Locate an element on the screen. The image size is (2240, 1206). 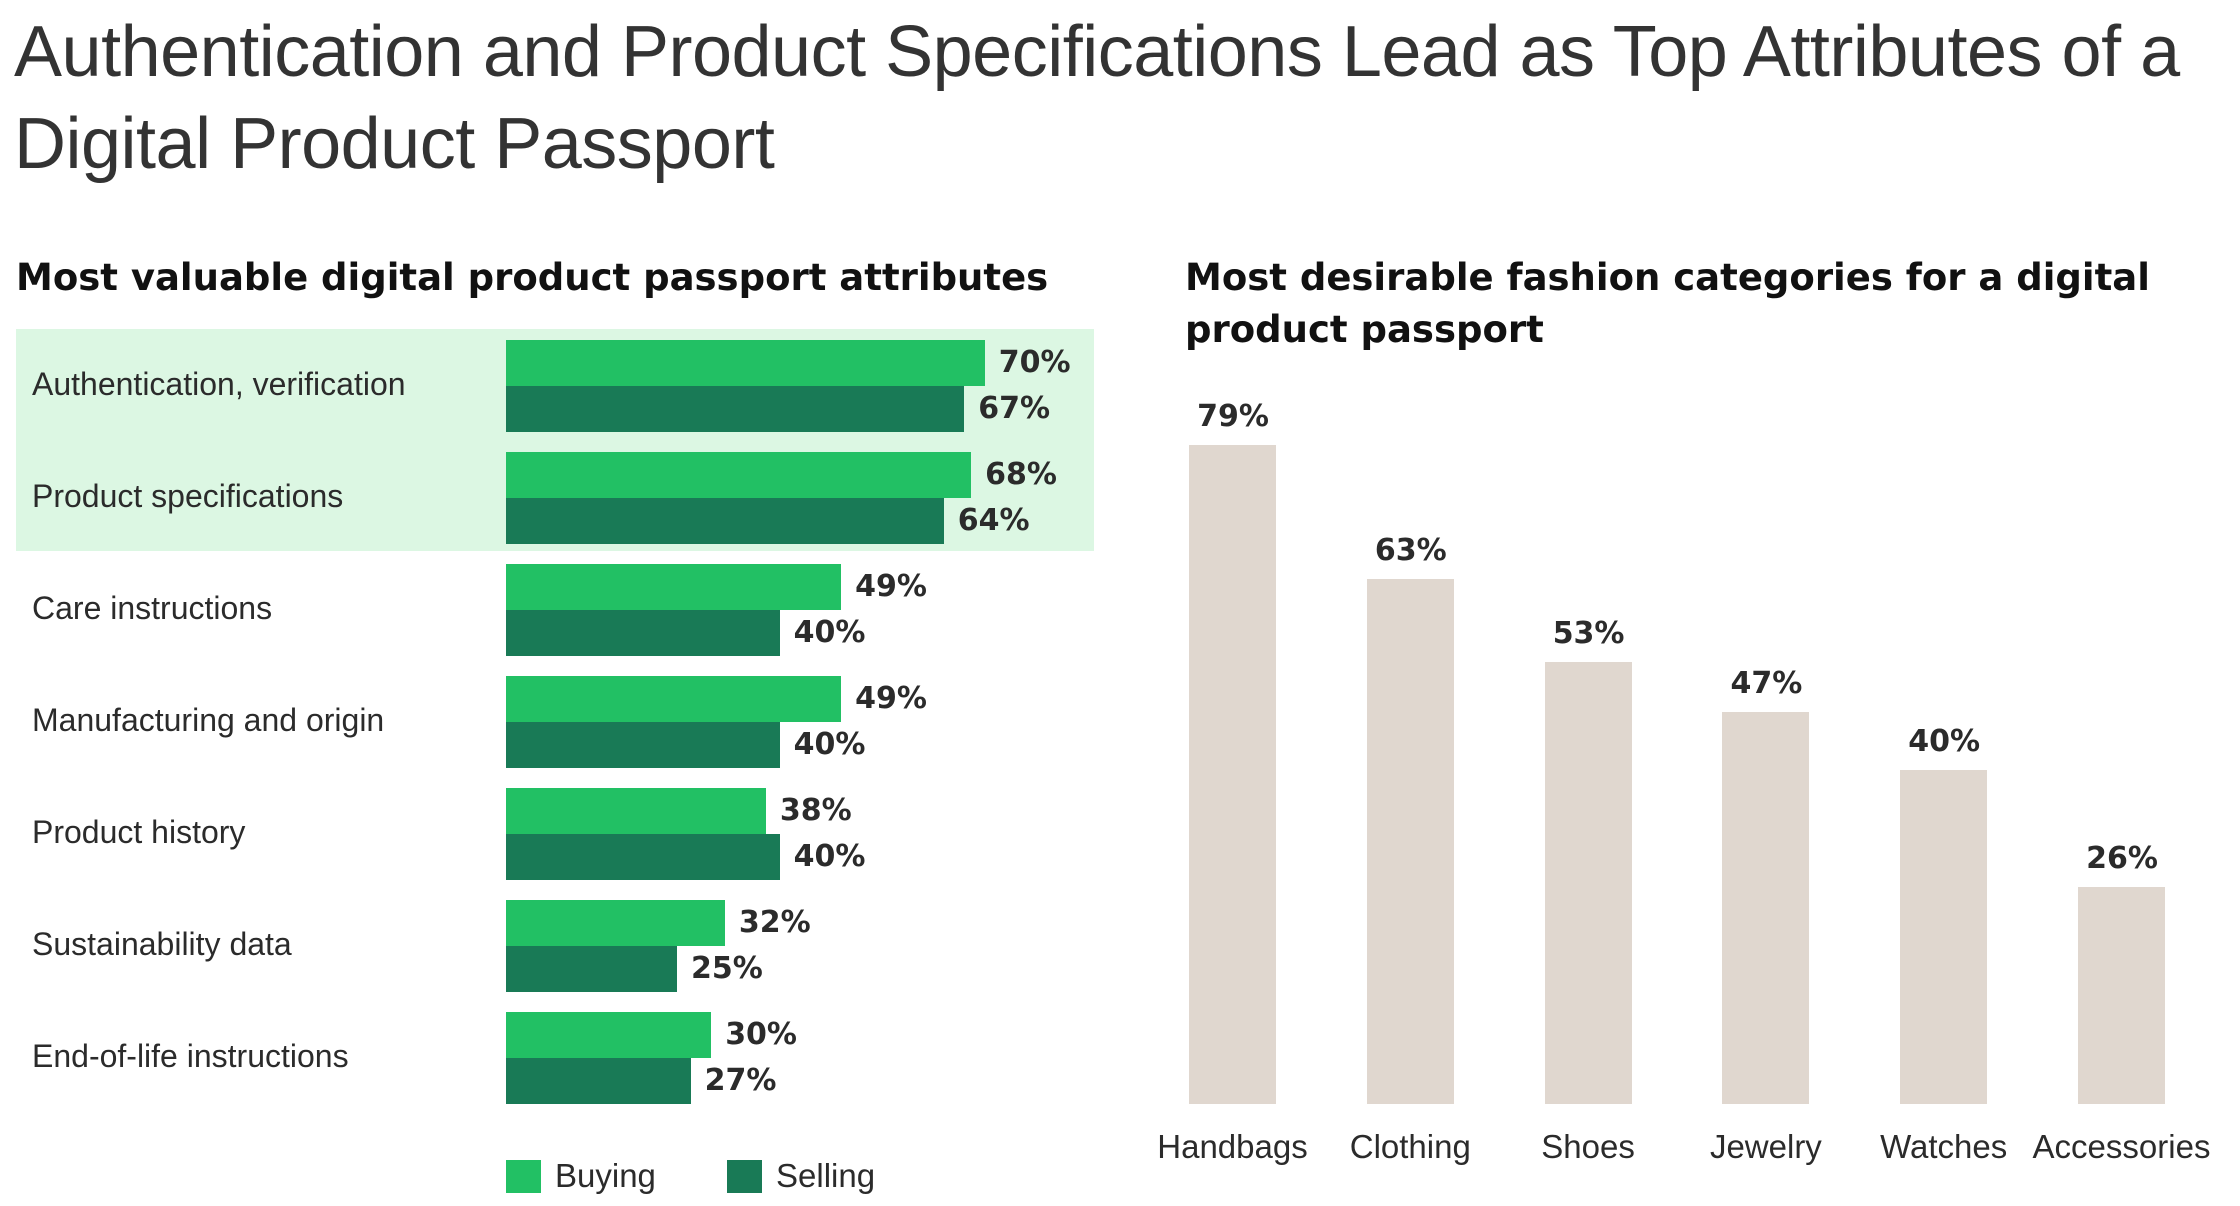
category-label: Clothing is located at coordinates (1410, 1146).